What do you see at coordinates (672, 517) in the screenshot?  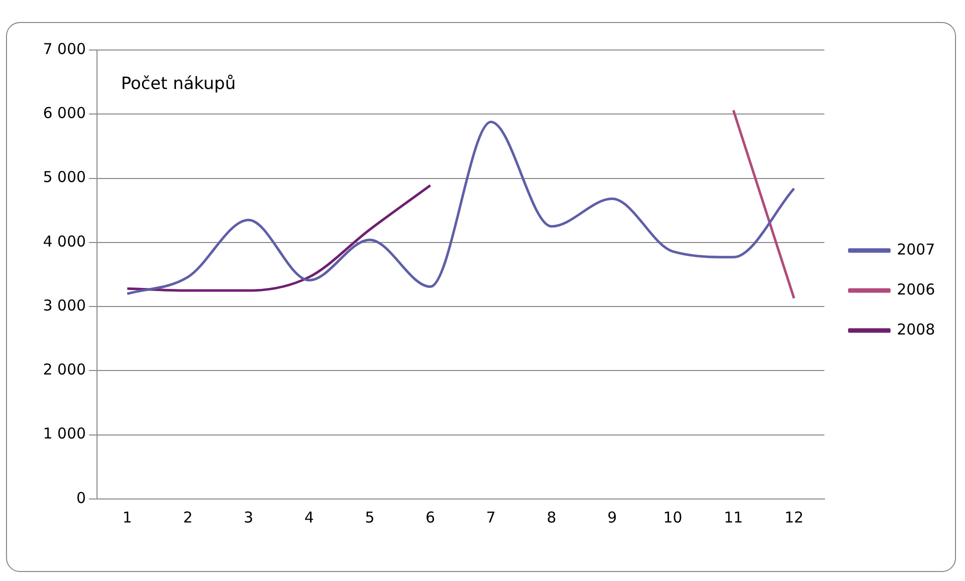 I see `x-tick-label: 10` at bounding box center [672, 517].